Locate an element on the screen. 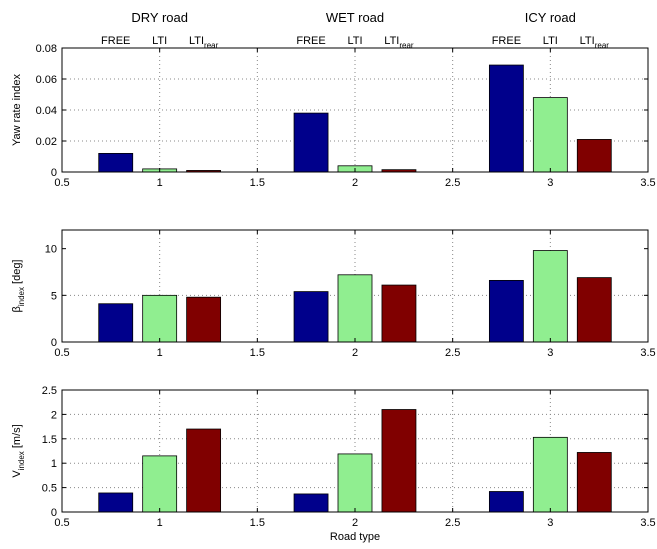 This screenshot has height=549, width=657. method-label-1-3: LTIrear is located at coordinates (204, 42).